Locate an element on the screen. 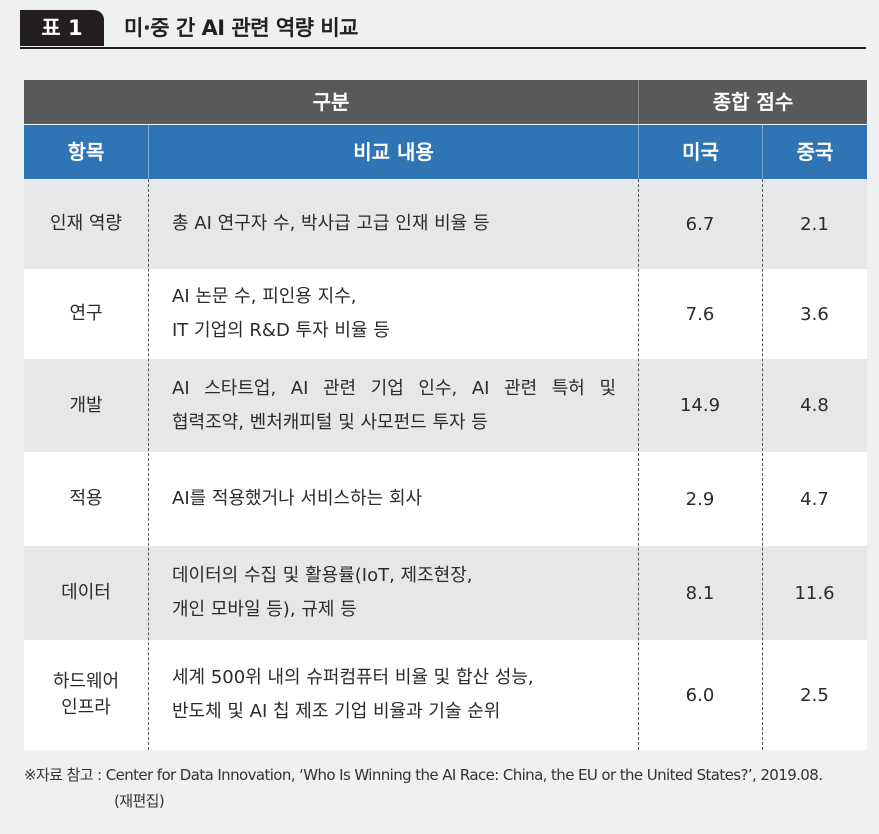 The width and height of the screenshot is (879, 834). row-description: AI 논문 수, 피인용 지수, IT 기업의 R&D 투자 비율 등 is located at coordinates (394, 314).